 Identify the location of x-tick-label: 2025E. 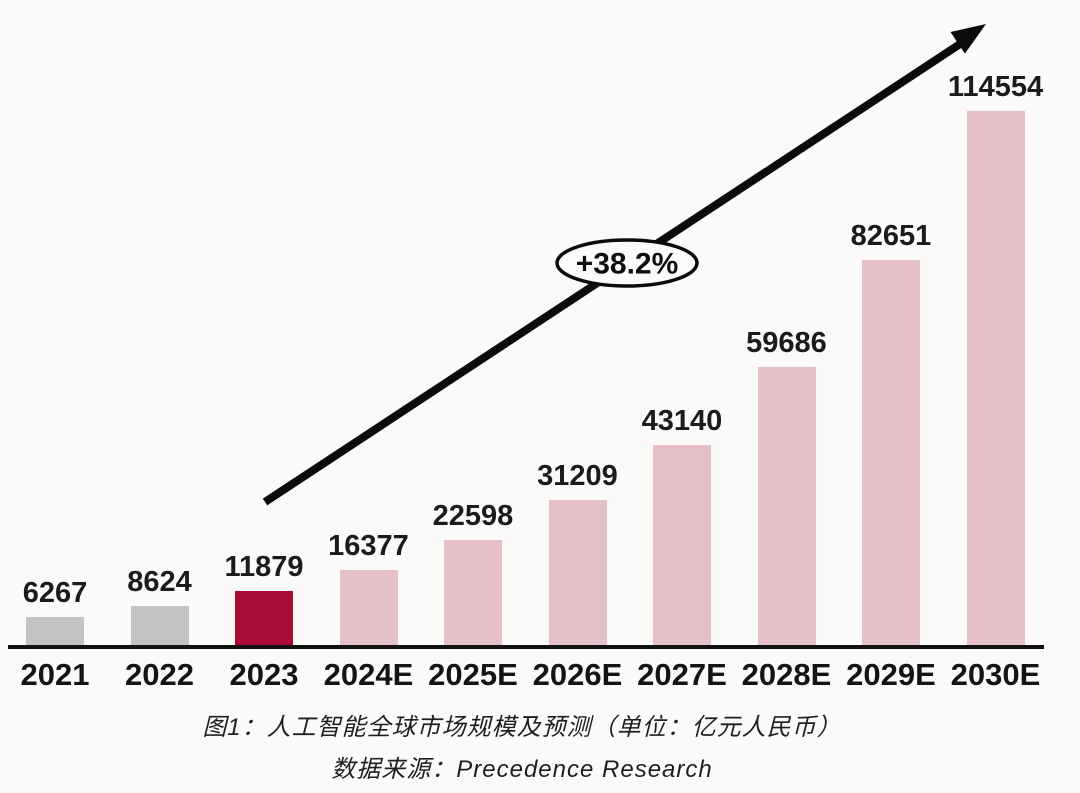
(473, 674).